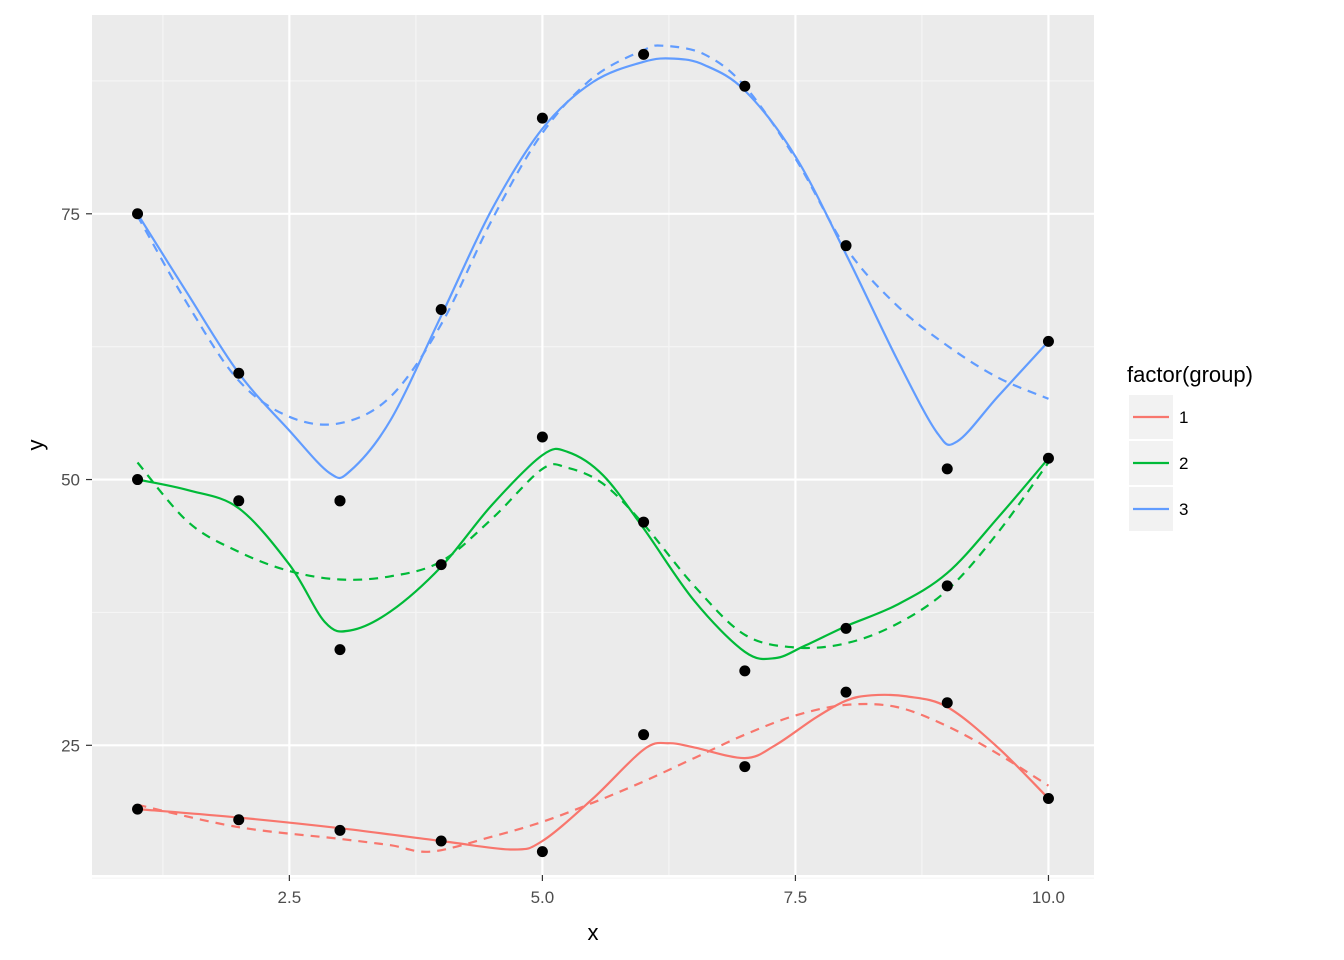  Describe the element at coordinates (1190, 446) in the screenshot. I see `legend: factor(group) 1 2 3` at that location.